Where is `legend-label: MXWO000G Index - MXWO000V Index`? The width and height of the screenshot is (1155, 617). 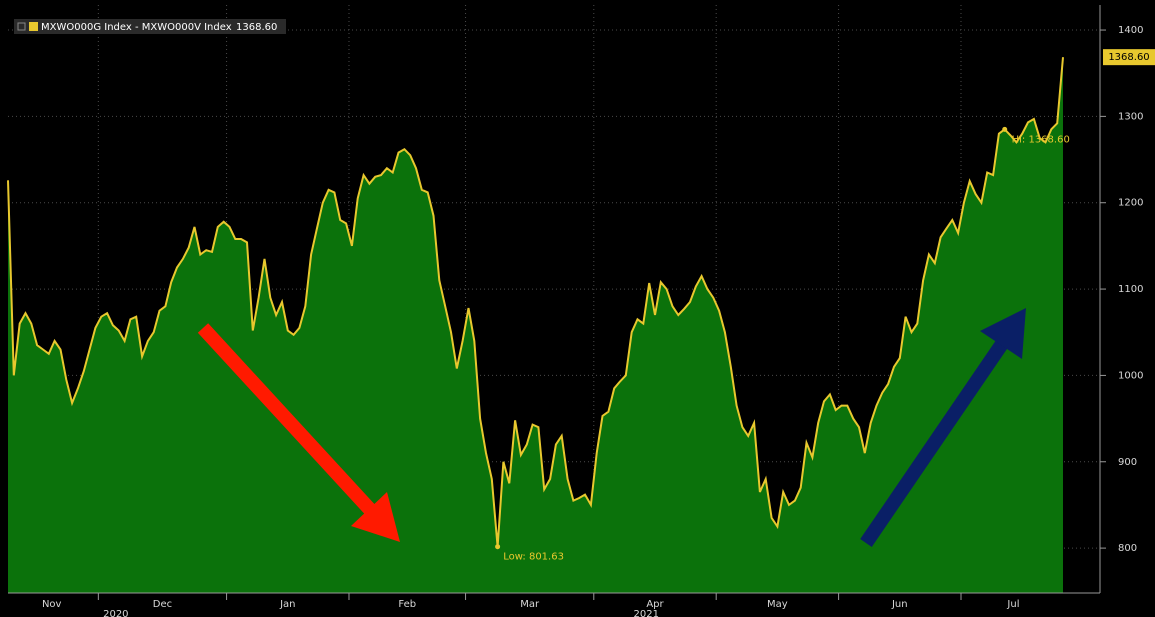 legend-label: MXWO000G Index - MXWO000V Index is located at coordinates (136, 27).